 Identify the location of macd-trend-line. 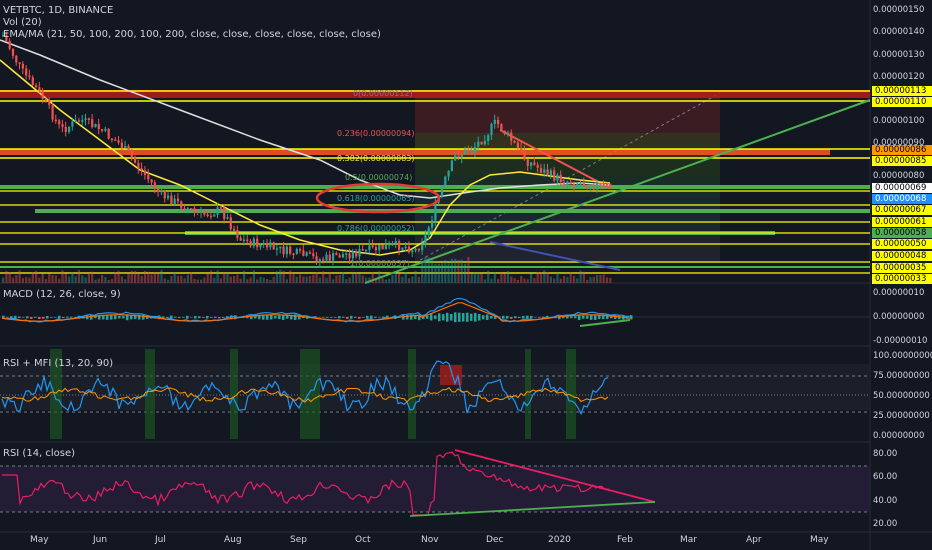
(605, 323).